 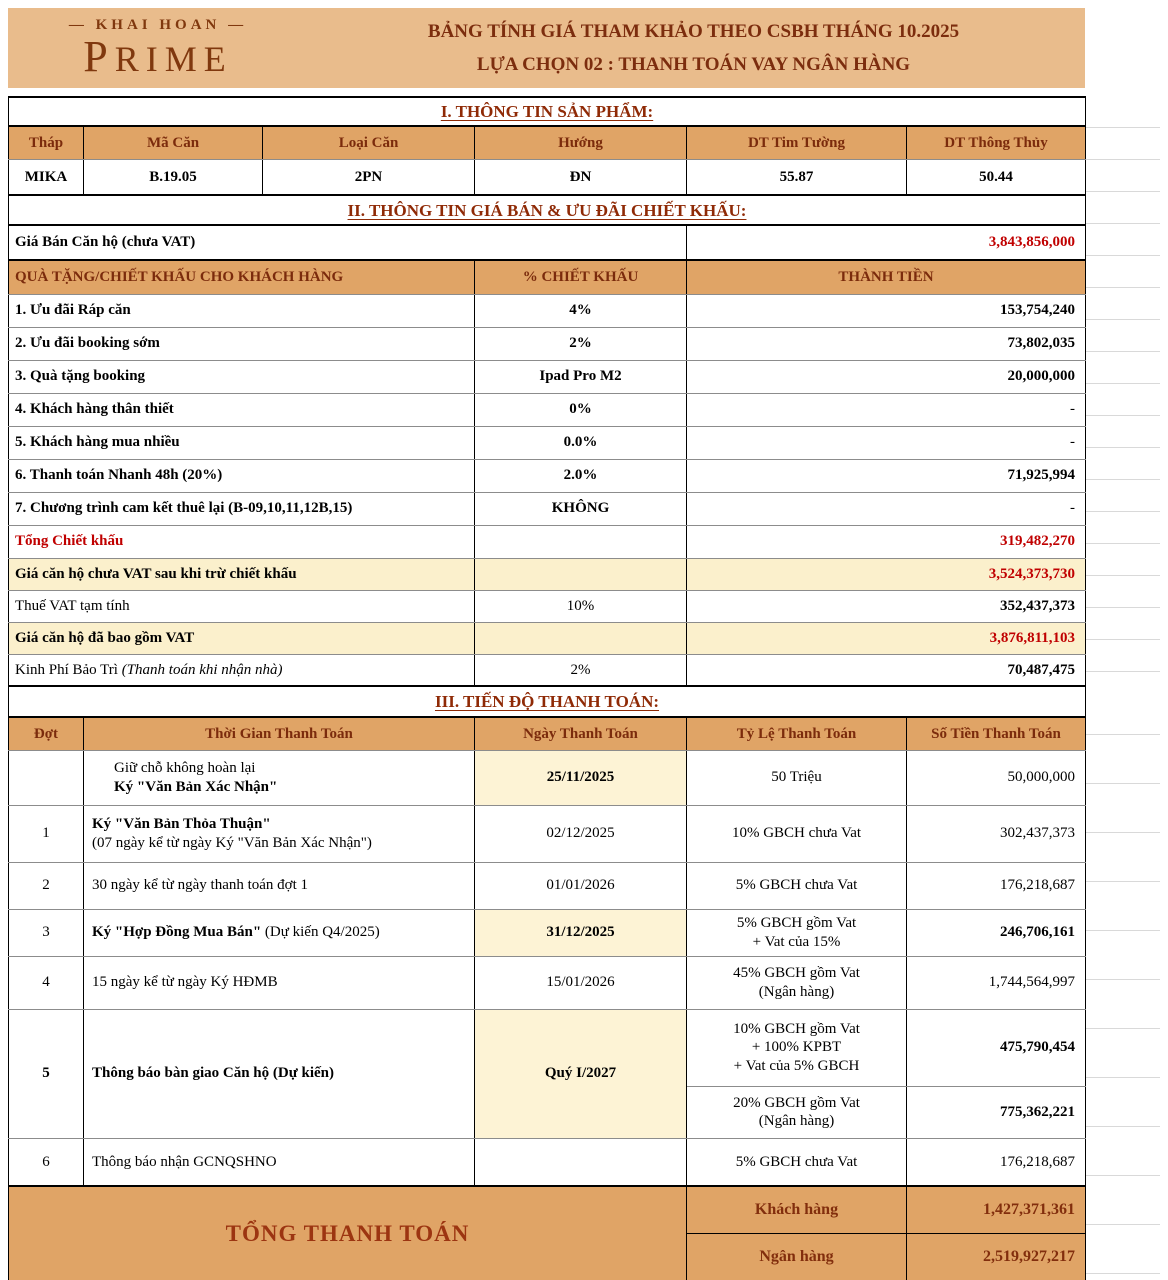 What do you see at coordinates (547, 111) in the screenshot?
I see `section1-title: I. THÔNG TIN SẢN PHẨM:` at bounding box center [547, 111].